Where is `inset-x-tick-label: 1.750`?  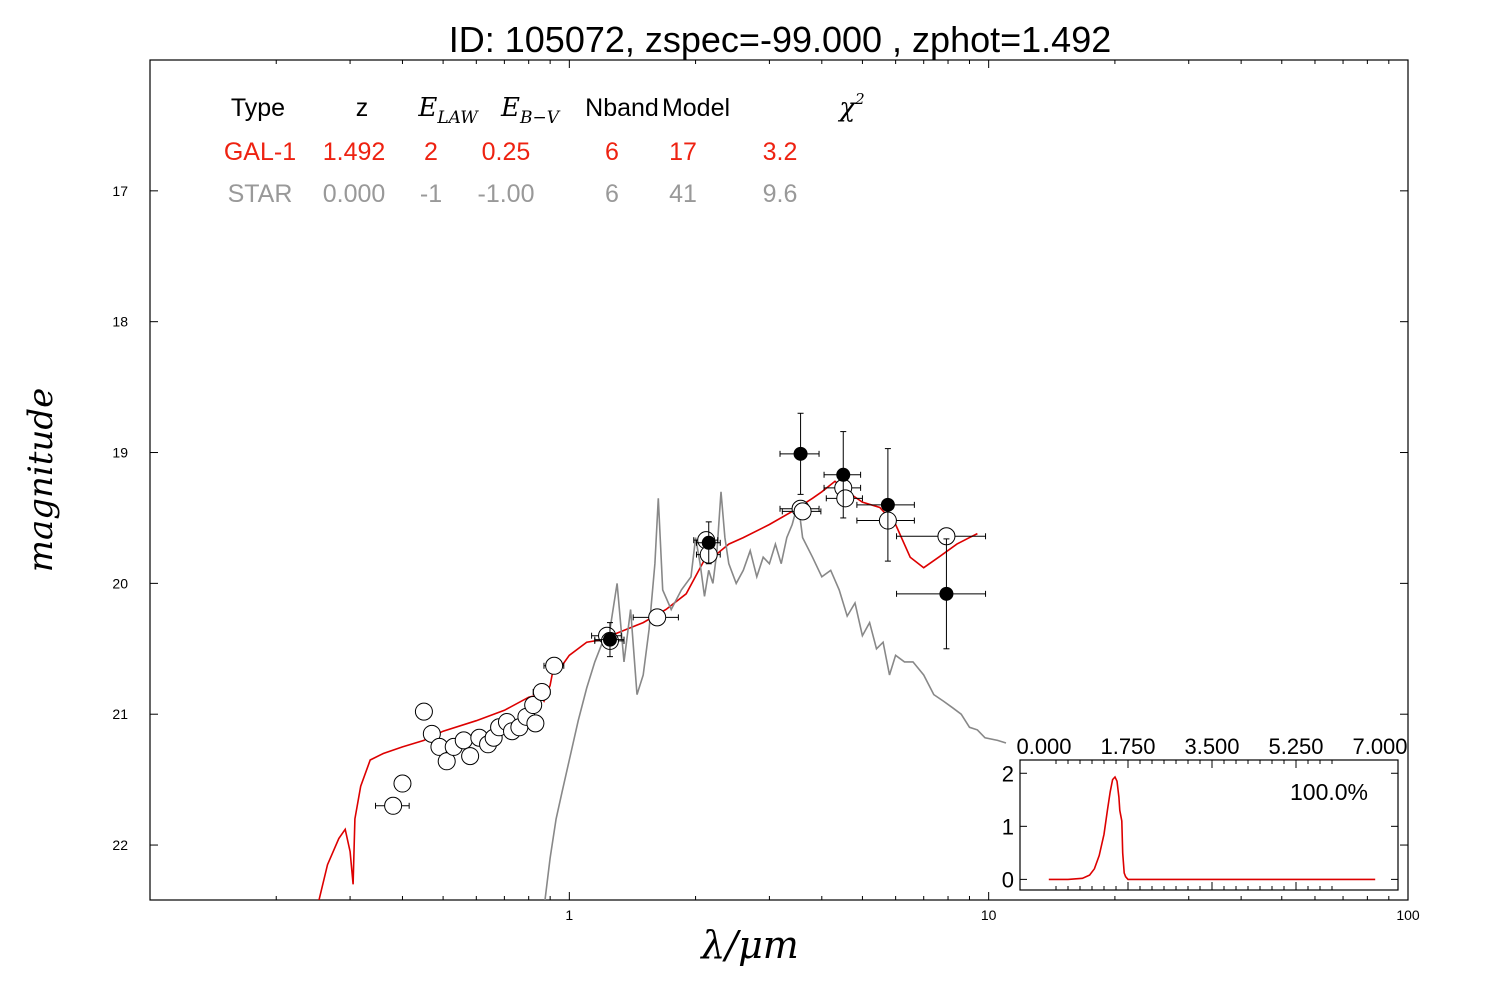
inset-x-tick-label: 1.750 is located at coordinates (1127, 746).